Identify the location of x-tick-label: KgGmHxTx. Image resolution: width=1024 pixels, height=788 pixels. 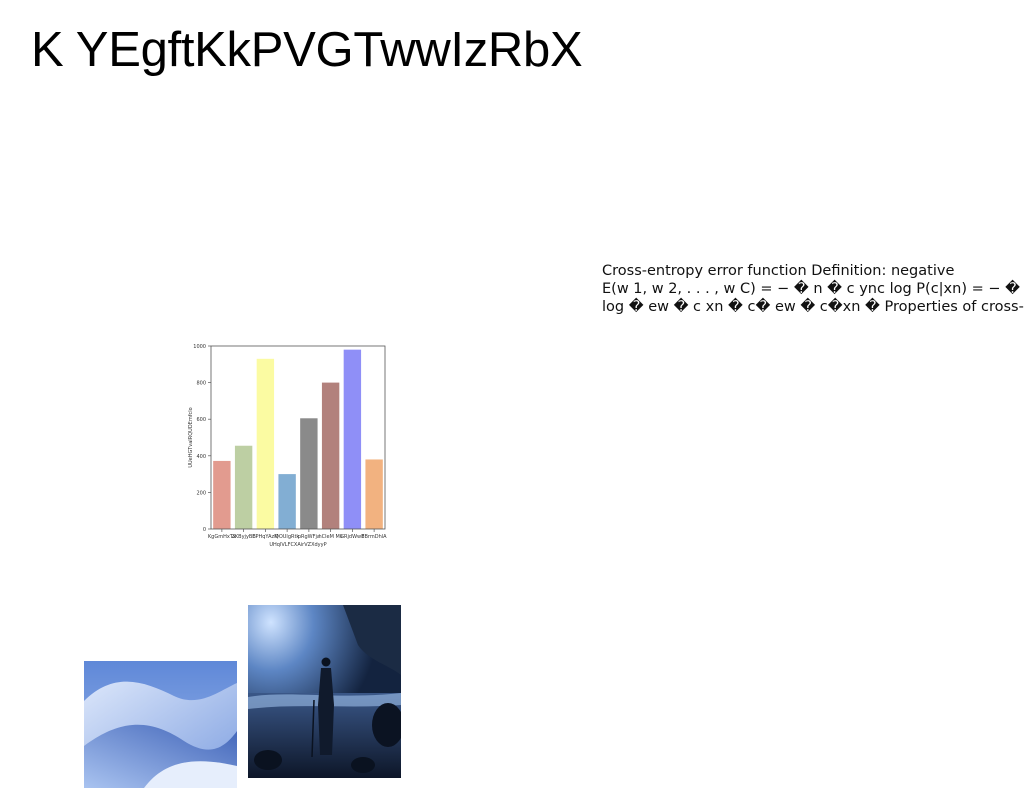
(222, 537).